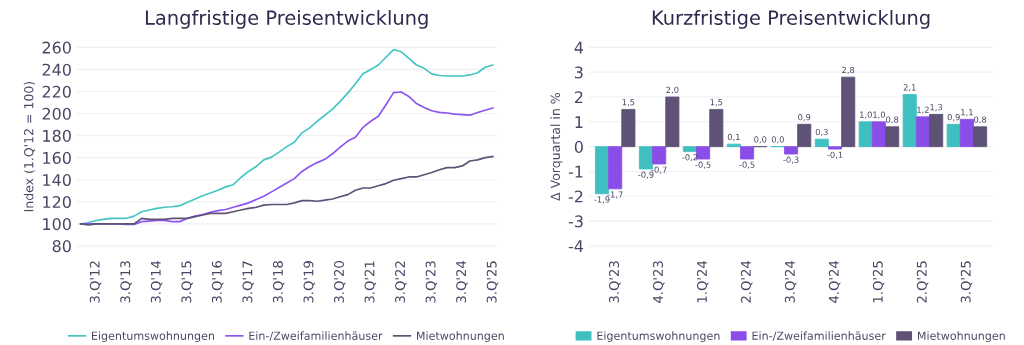 The image size is (1024, 345). Describe the element at coordinates (575, 221) in the screenshot. I see `y-tick-label: -3` at that location.